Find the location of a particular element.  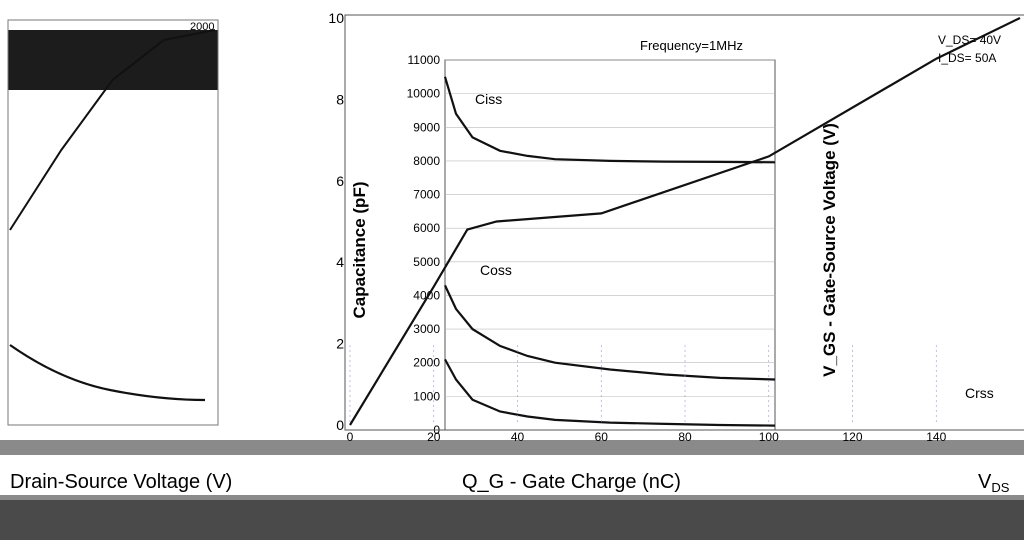

gate-y-tick-label: 0 is located at coordinates (340, 425).